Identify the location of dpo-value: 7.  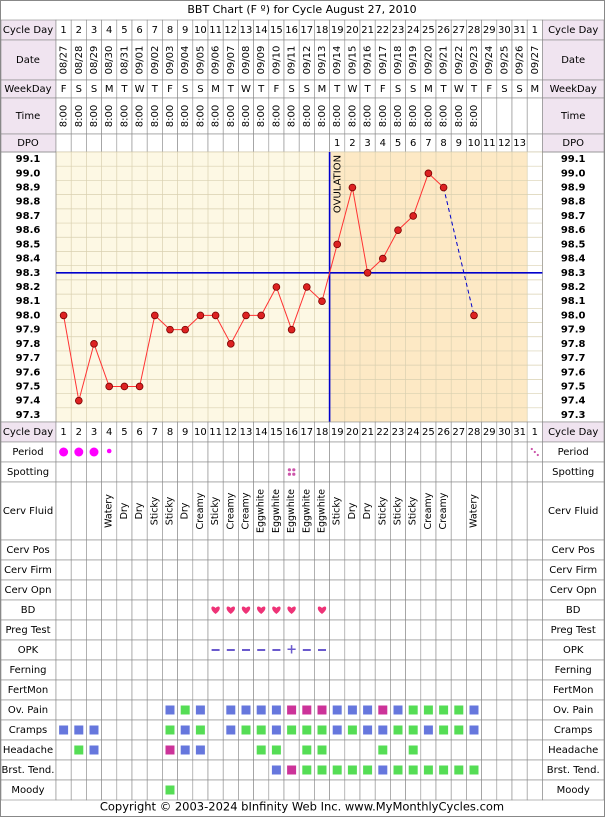
(428, 143).